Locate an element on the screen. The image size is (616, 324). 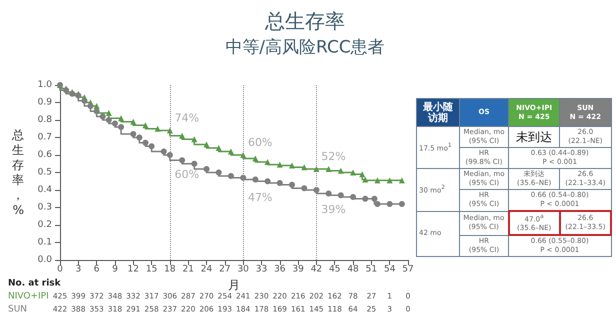
y-tick-label: 1.0 is located at coordinates (45, 85).